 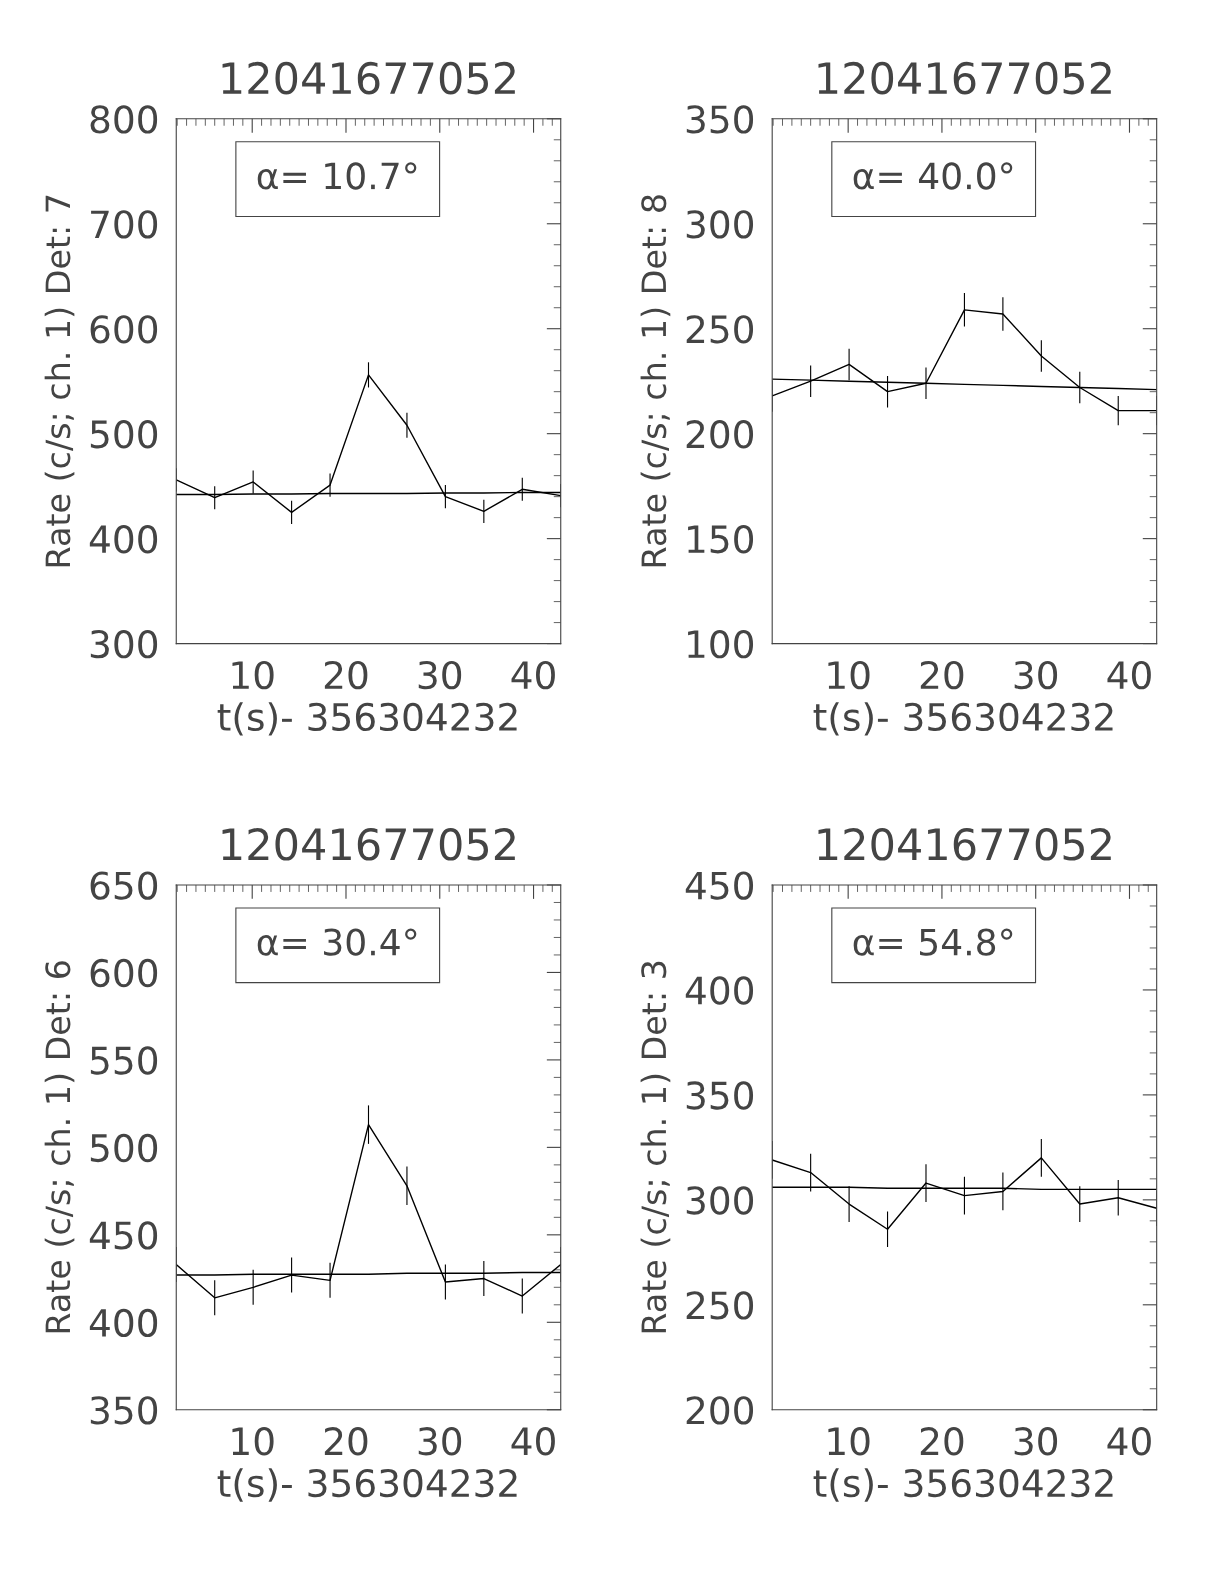 What do you see at coordinates (59, 1147) in the screenshot?
I see `y-axis-title: Rate (c/s; ch. 1) Det: 6` at bounding box center [59, 1147].